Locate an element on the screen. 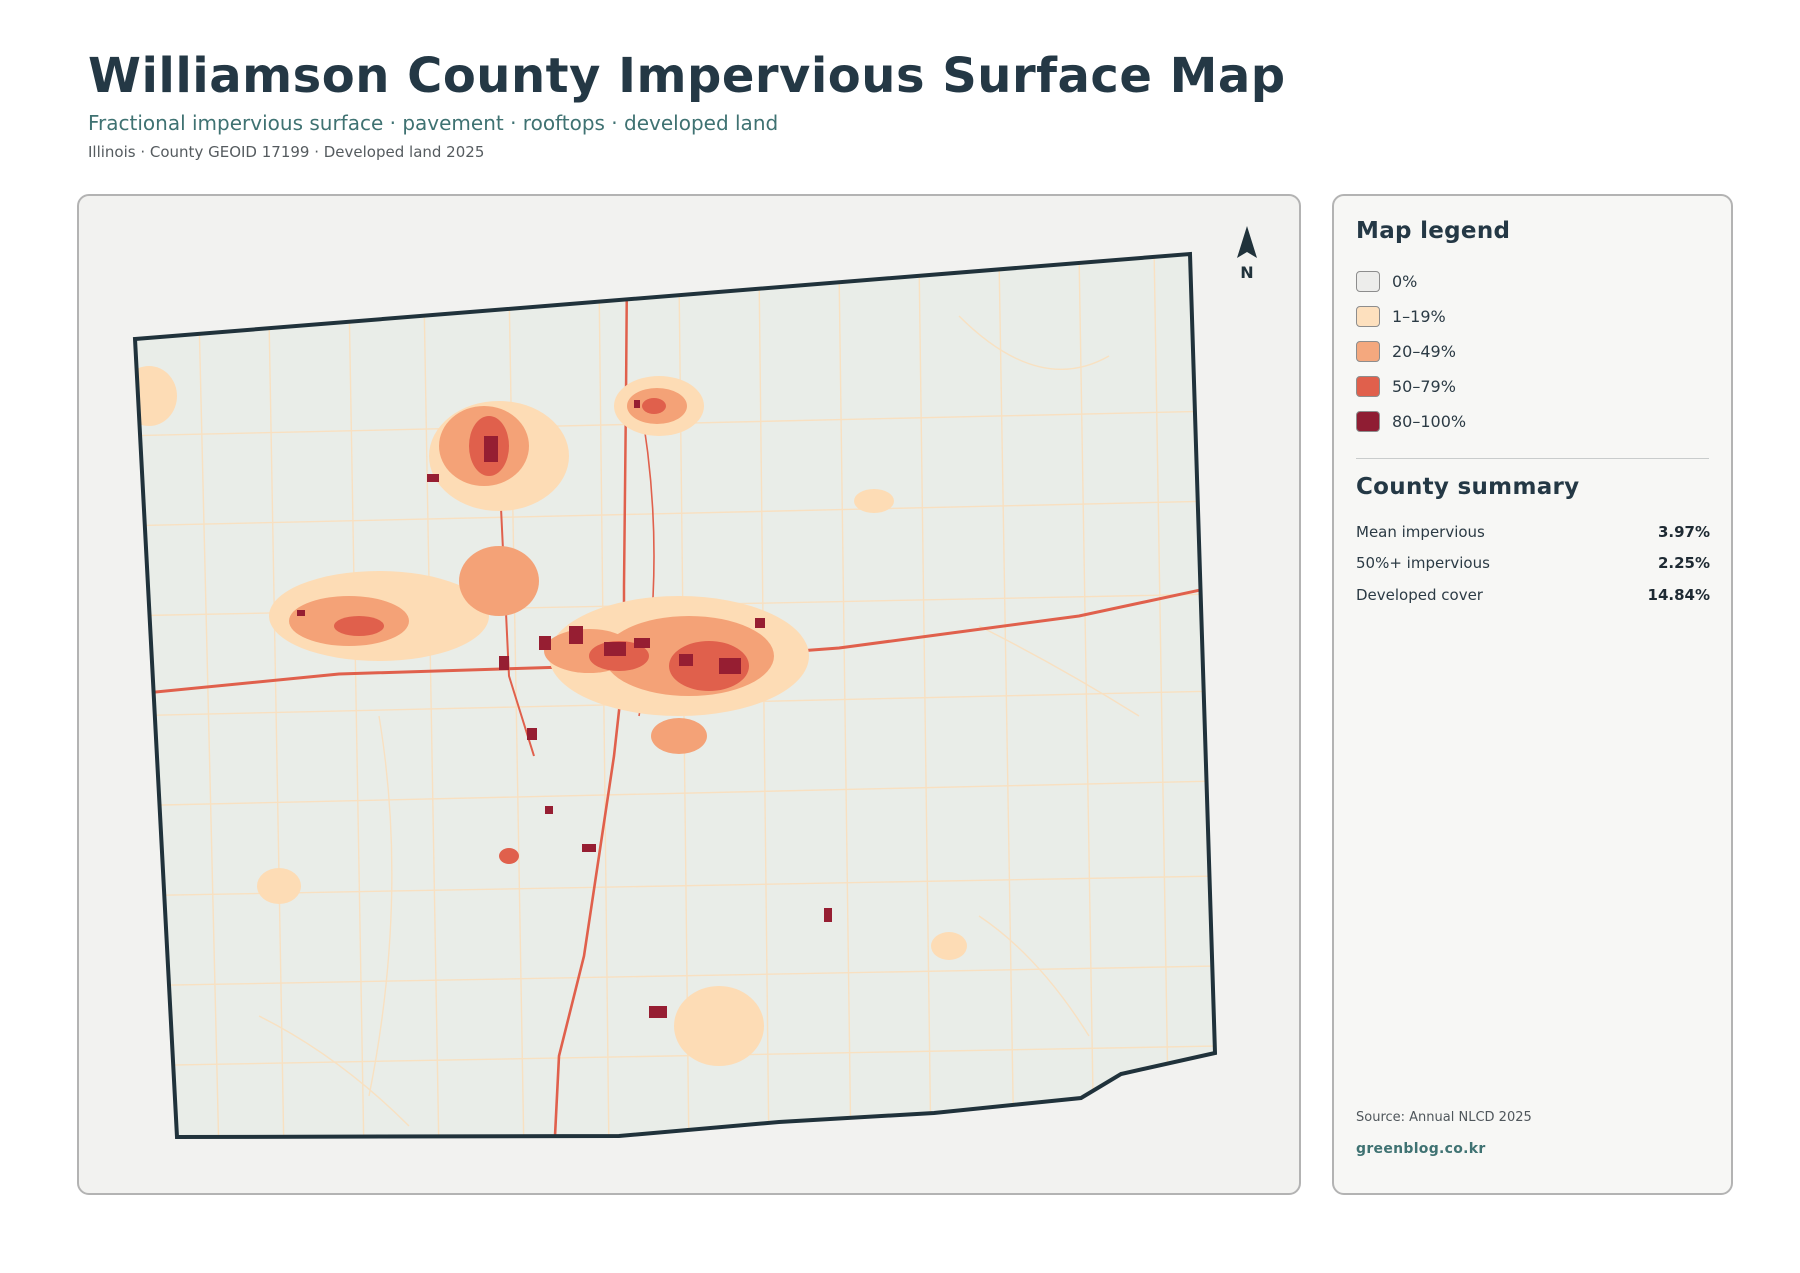  legend-item: 80–100% is located at coordinates (1411, 421).